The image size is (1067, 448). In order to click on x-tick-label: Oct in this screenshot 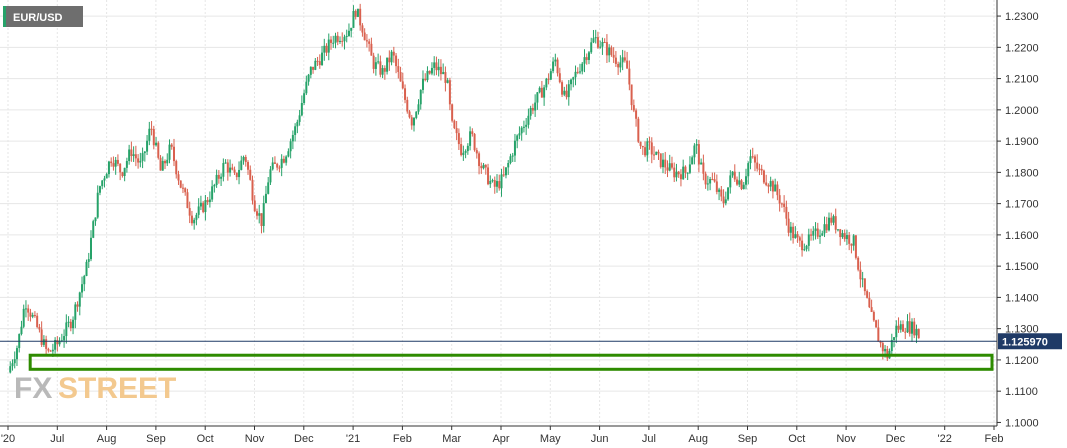, I will do `click(796, 439)`.